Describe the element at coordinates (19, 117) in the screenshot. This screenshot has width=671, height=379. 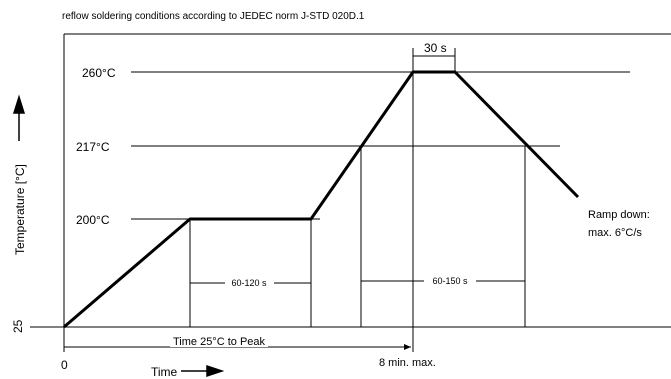
I see `y-axis-arrow-icon` at that location.